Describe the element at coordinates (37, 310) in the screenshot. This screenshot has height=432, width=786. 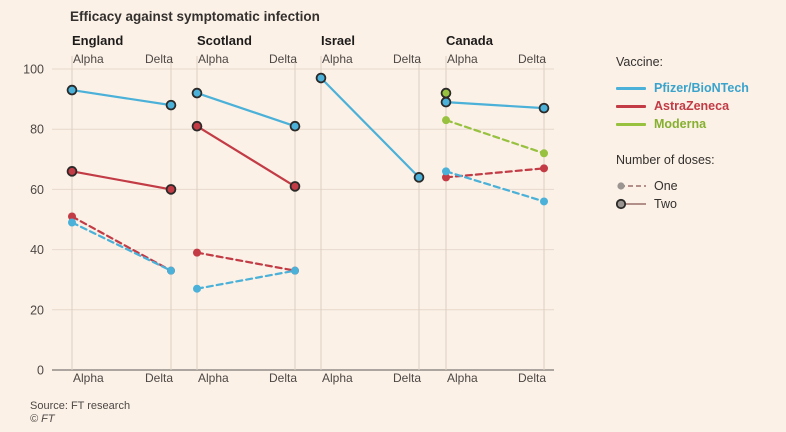
I see `y-tick-label-20: 20` at that location.